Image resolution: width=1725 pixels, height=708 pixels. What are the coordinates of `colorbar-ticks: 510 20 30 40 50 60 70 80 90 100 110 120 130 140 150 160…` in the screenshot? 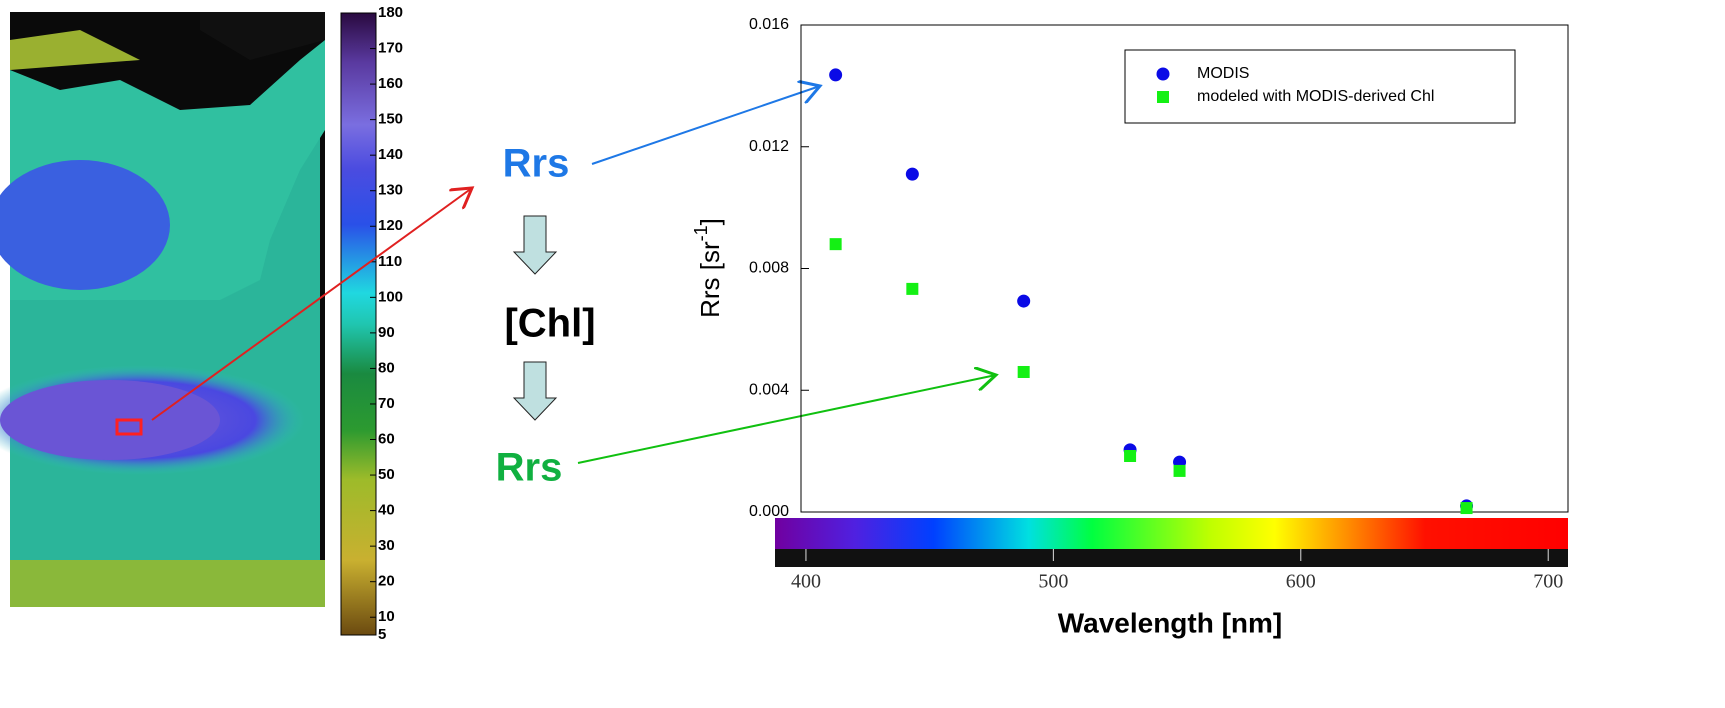 It's located at (386, 323).